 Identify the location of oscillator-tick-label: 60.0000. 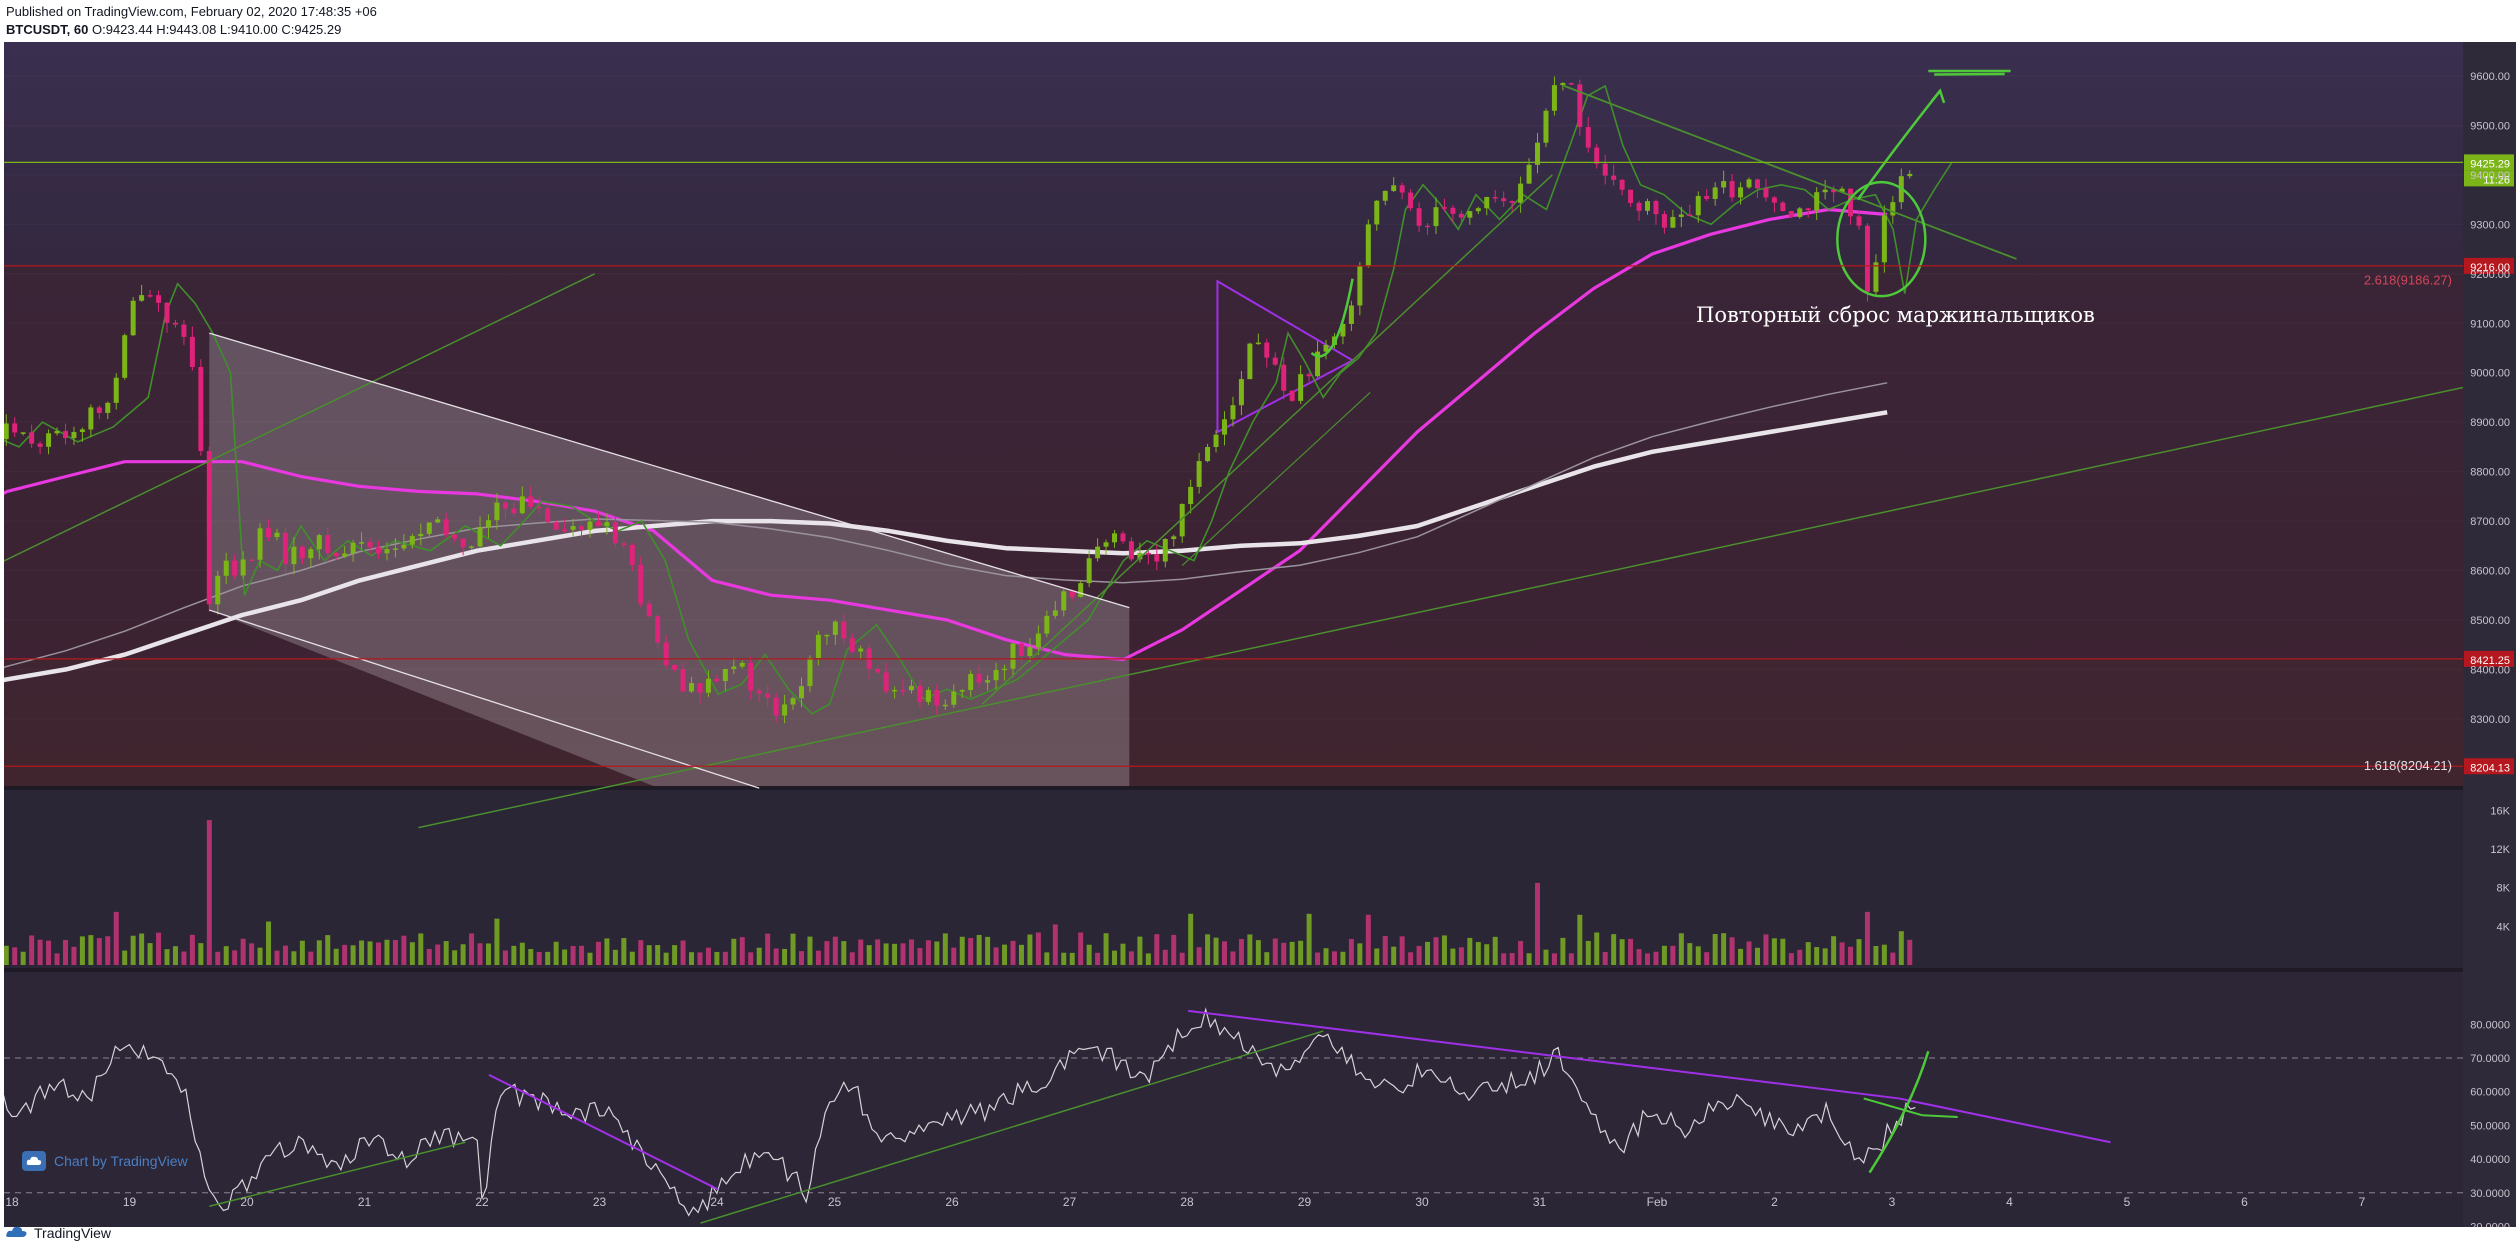
(2490, 1093).